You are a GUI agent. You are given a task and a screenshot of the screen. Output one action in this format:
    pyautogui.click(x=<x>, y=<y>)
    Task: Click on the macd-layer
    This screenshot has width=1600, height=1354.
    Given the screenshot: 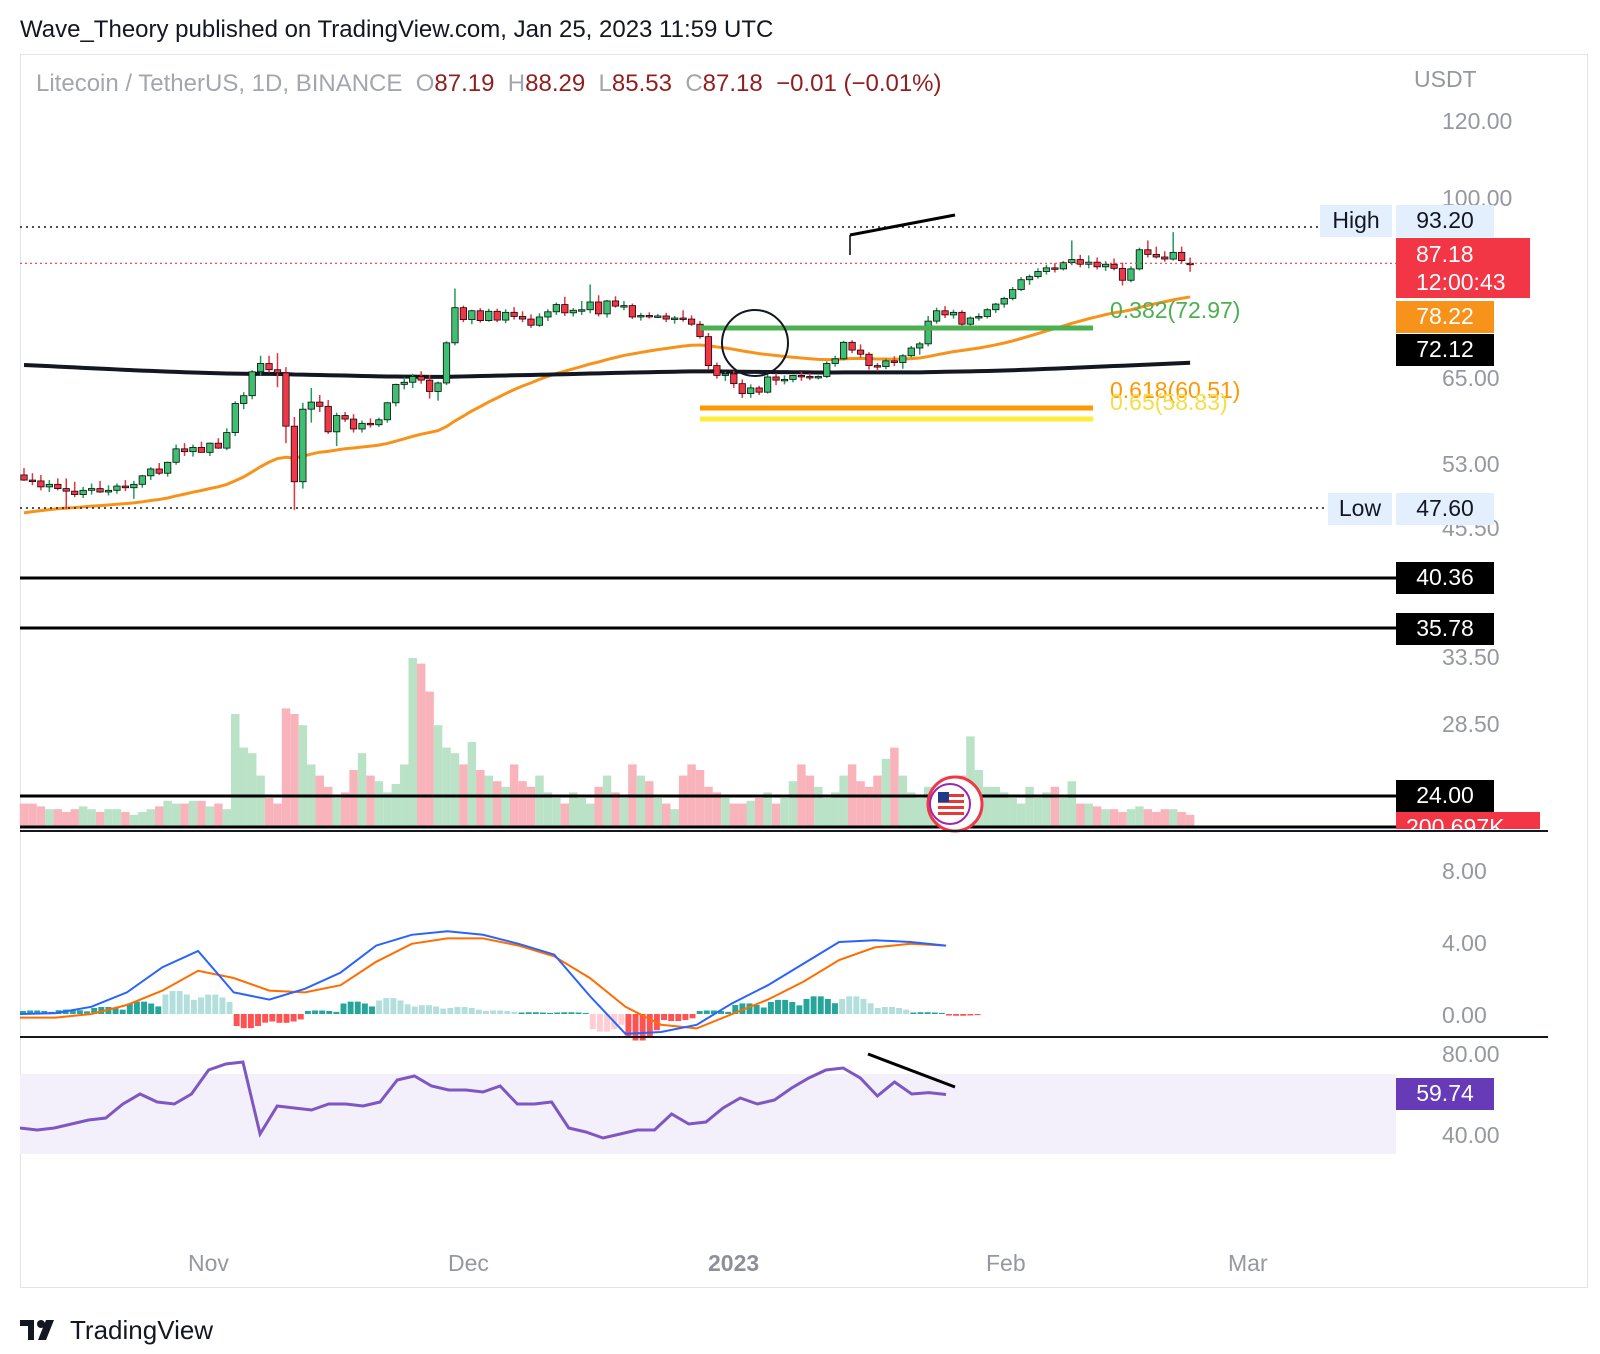 What is the action you would take?
    pyautogui.click(x=500, y=985)
    